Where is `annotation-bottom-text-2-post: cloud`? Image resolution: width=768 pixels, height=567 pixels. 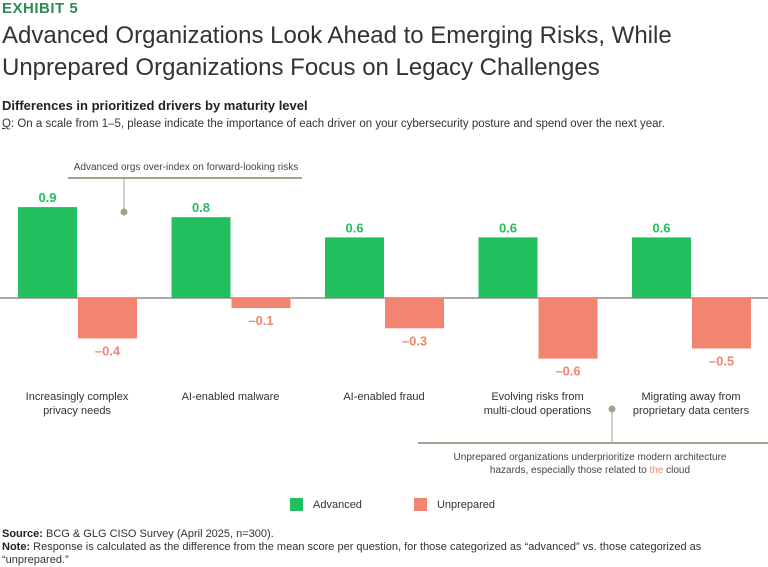
annotation-bottom-text-2-post: cloud is located at coordinates (676, 470).